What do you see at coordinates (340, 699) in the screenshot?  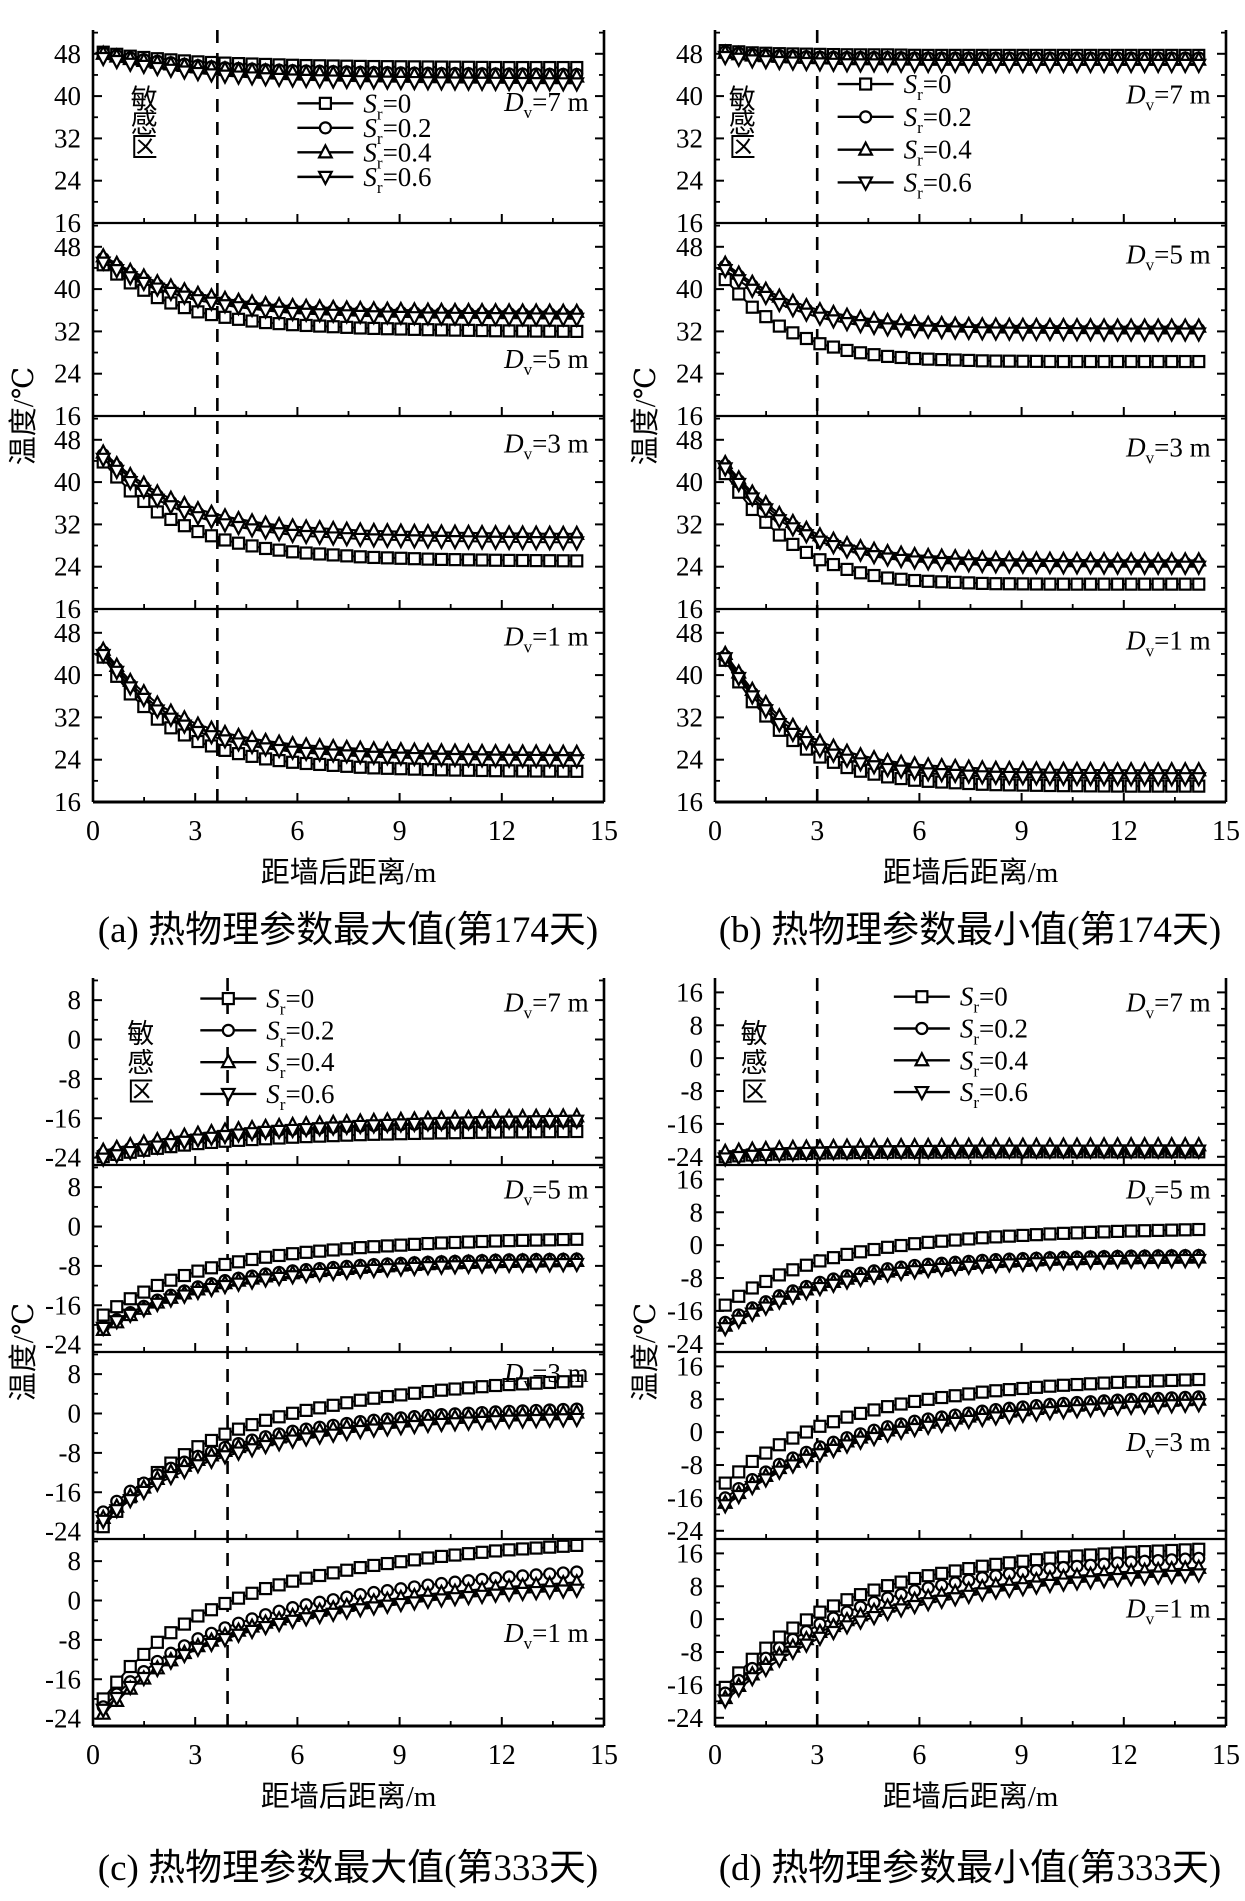 I see `series-sr04` at bounding box center [340, 699].